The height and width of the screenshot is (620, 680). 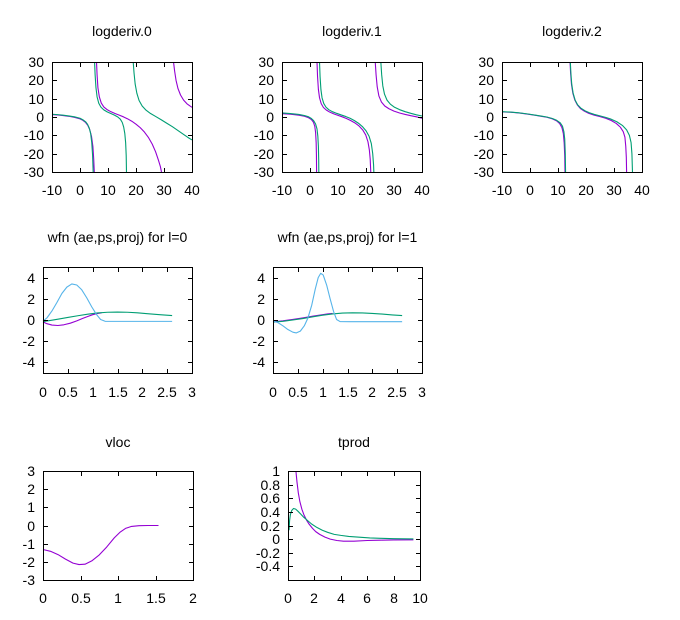 What do you see at coordinates (394, 598) in the screenshot?
I see `x-tick-label: 8` at bounding box center [394, 598].